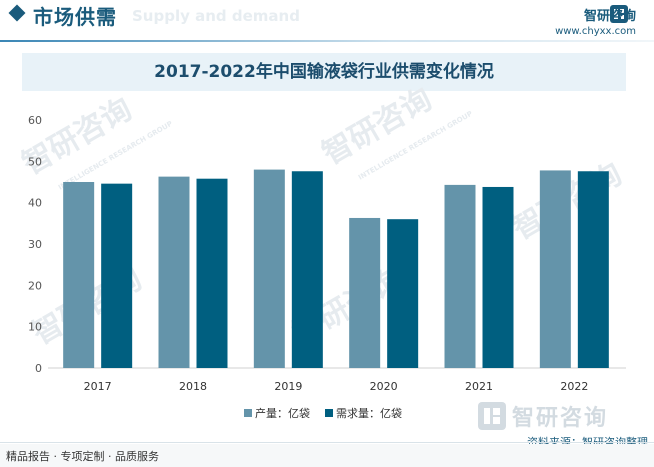 The width and height of the screenshot is (654, 467). I want to click on y-tick-label: 50, so click(35, 161).